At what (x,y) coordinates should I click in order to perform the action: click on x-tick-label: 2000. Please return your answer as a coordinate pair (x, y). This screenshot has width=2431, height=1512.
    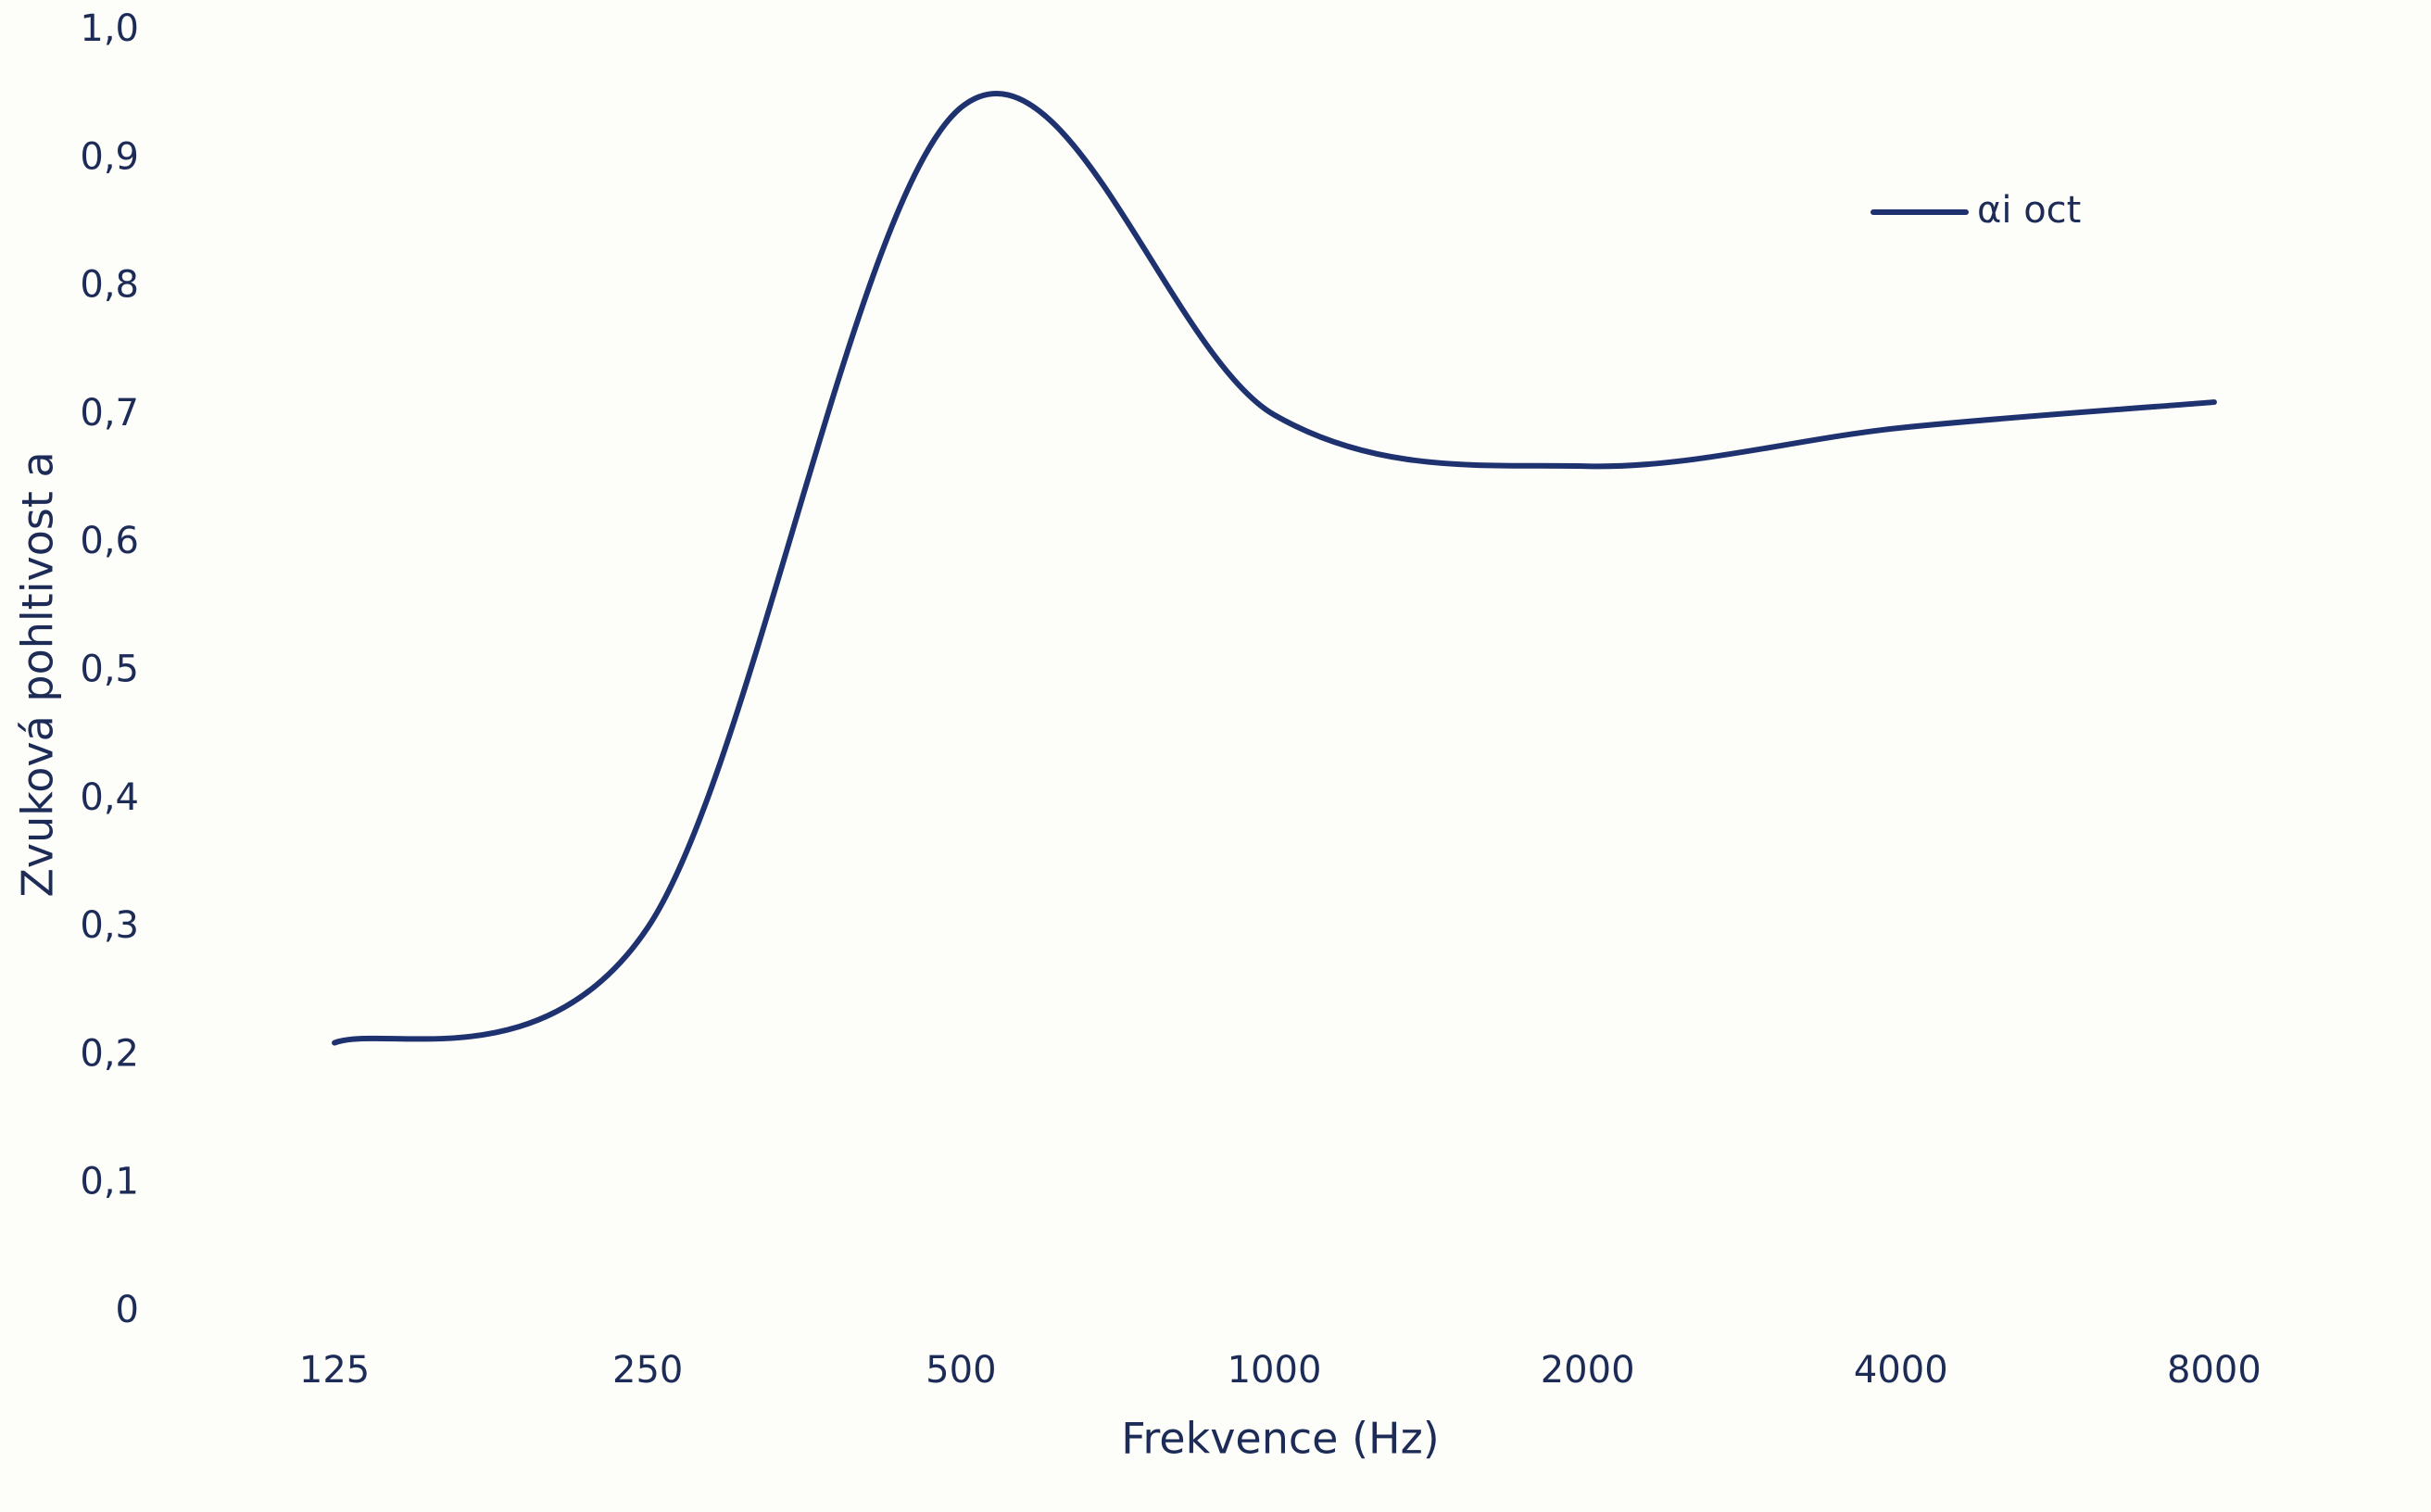
    Looking at the image, I should click on (1588, 1370).